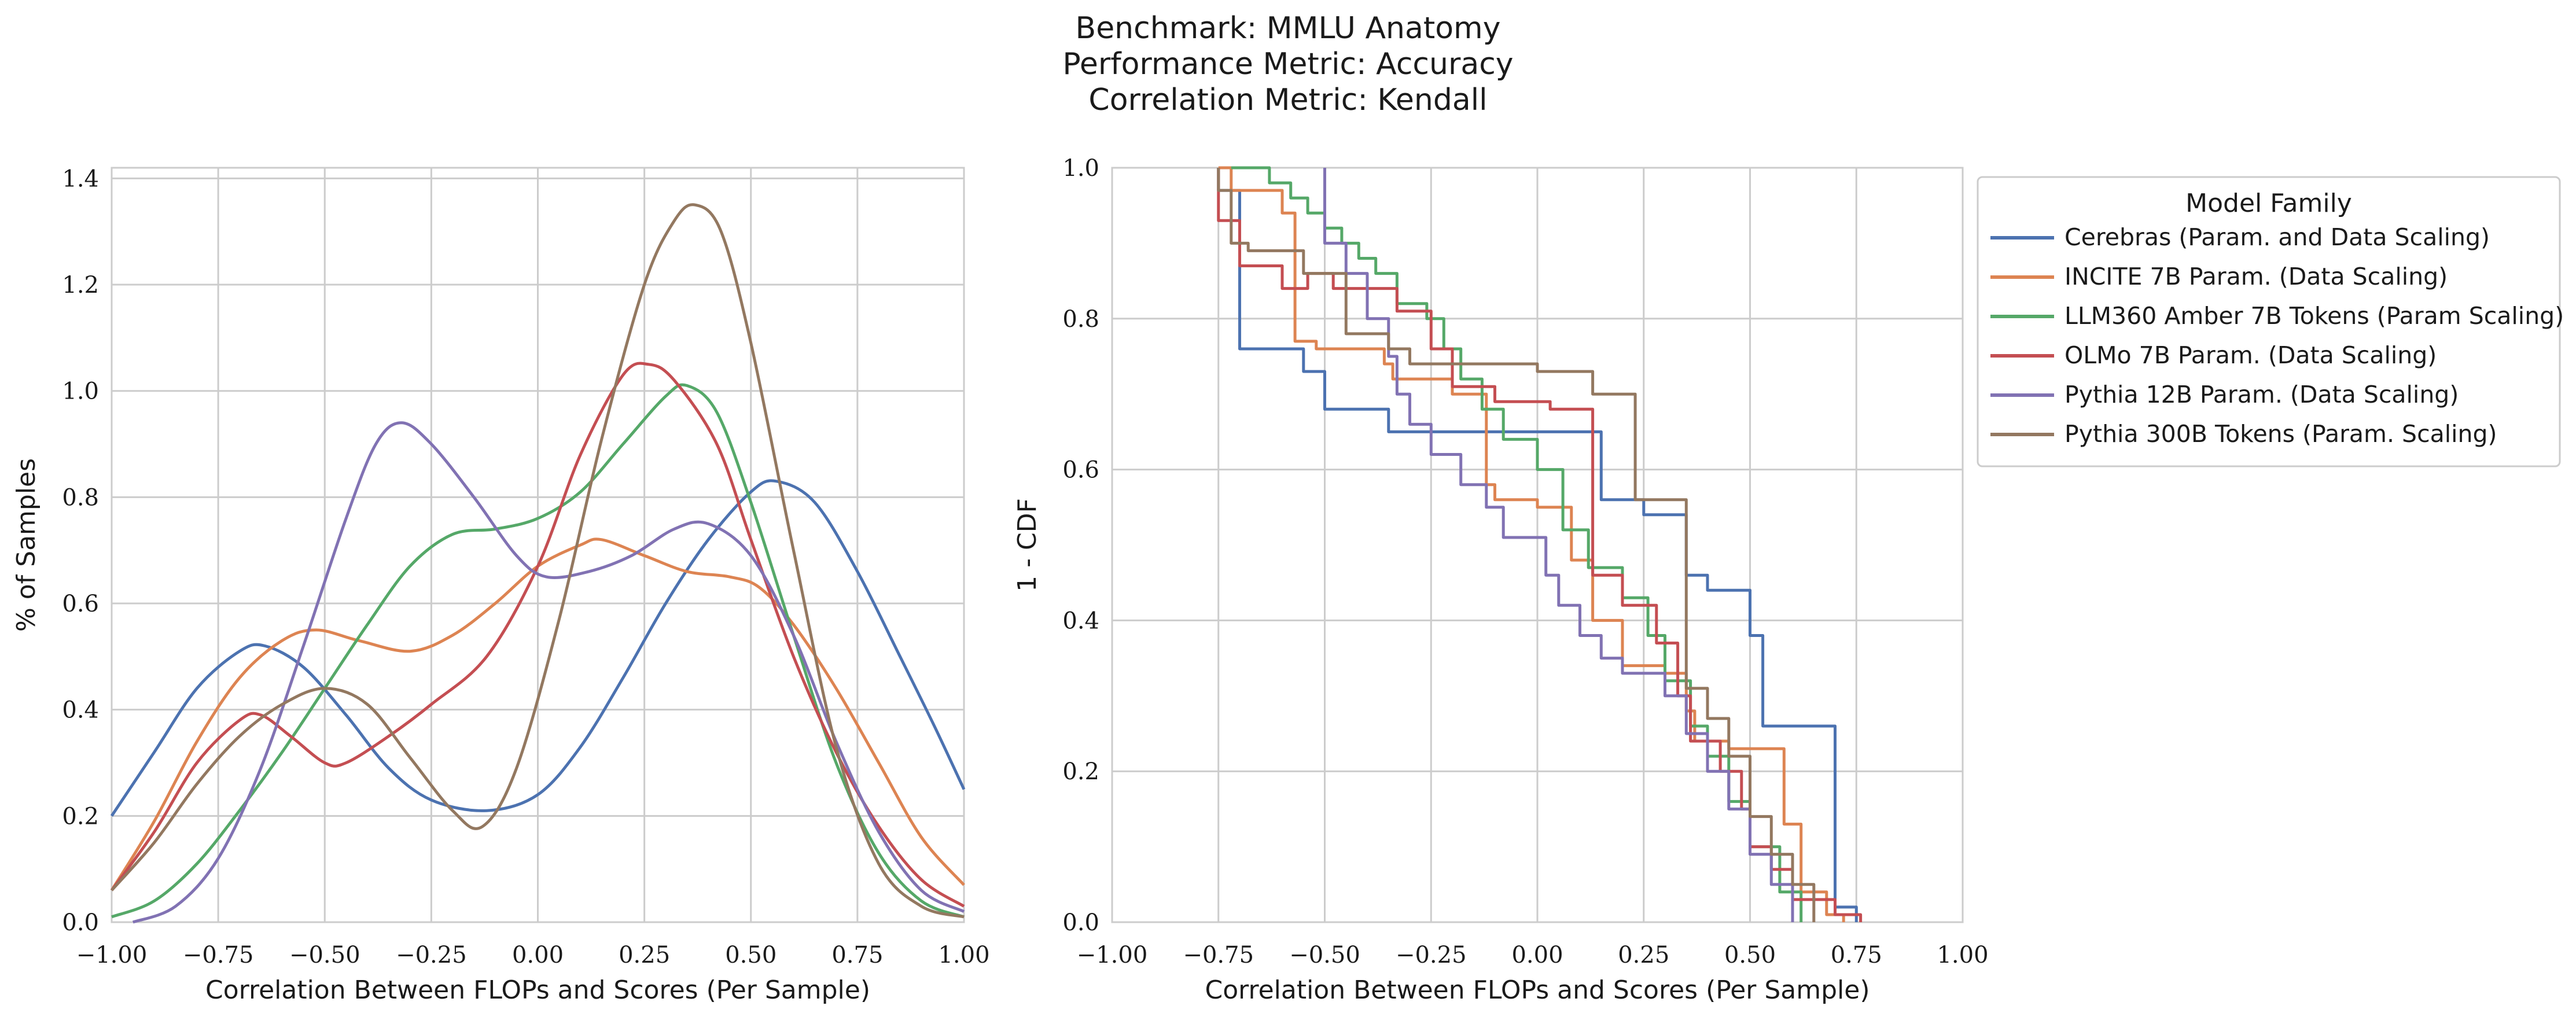 Image resolution: width=2576 pixels, height=1024 pixels. What do you see at coordinates (2256, 276) in the screenshot?
I see `legend-entry-label: INCITE 7B Param. (Data Scaling)` at bounding box center [2256, 276].